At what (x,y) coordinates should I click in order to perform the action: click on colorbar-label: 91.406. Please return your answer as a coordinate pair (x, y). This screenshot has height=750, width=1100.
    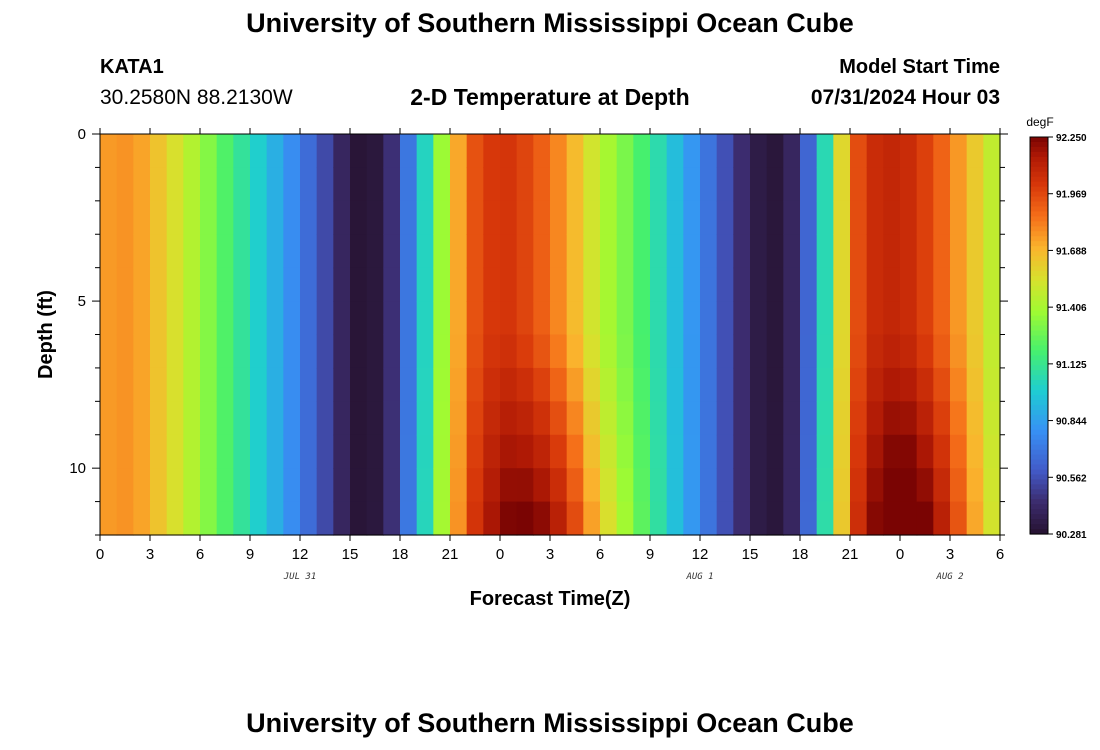
    Looking at the image, I should click on (1071, 308).